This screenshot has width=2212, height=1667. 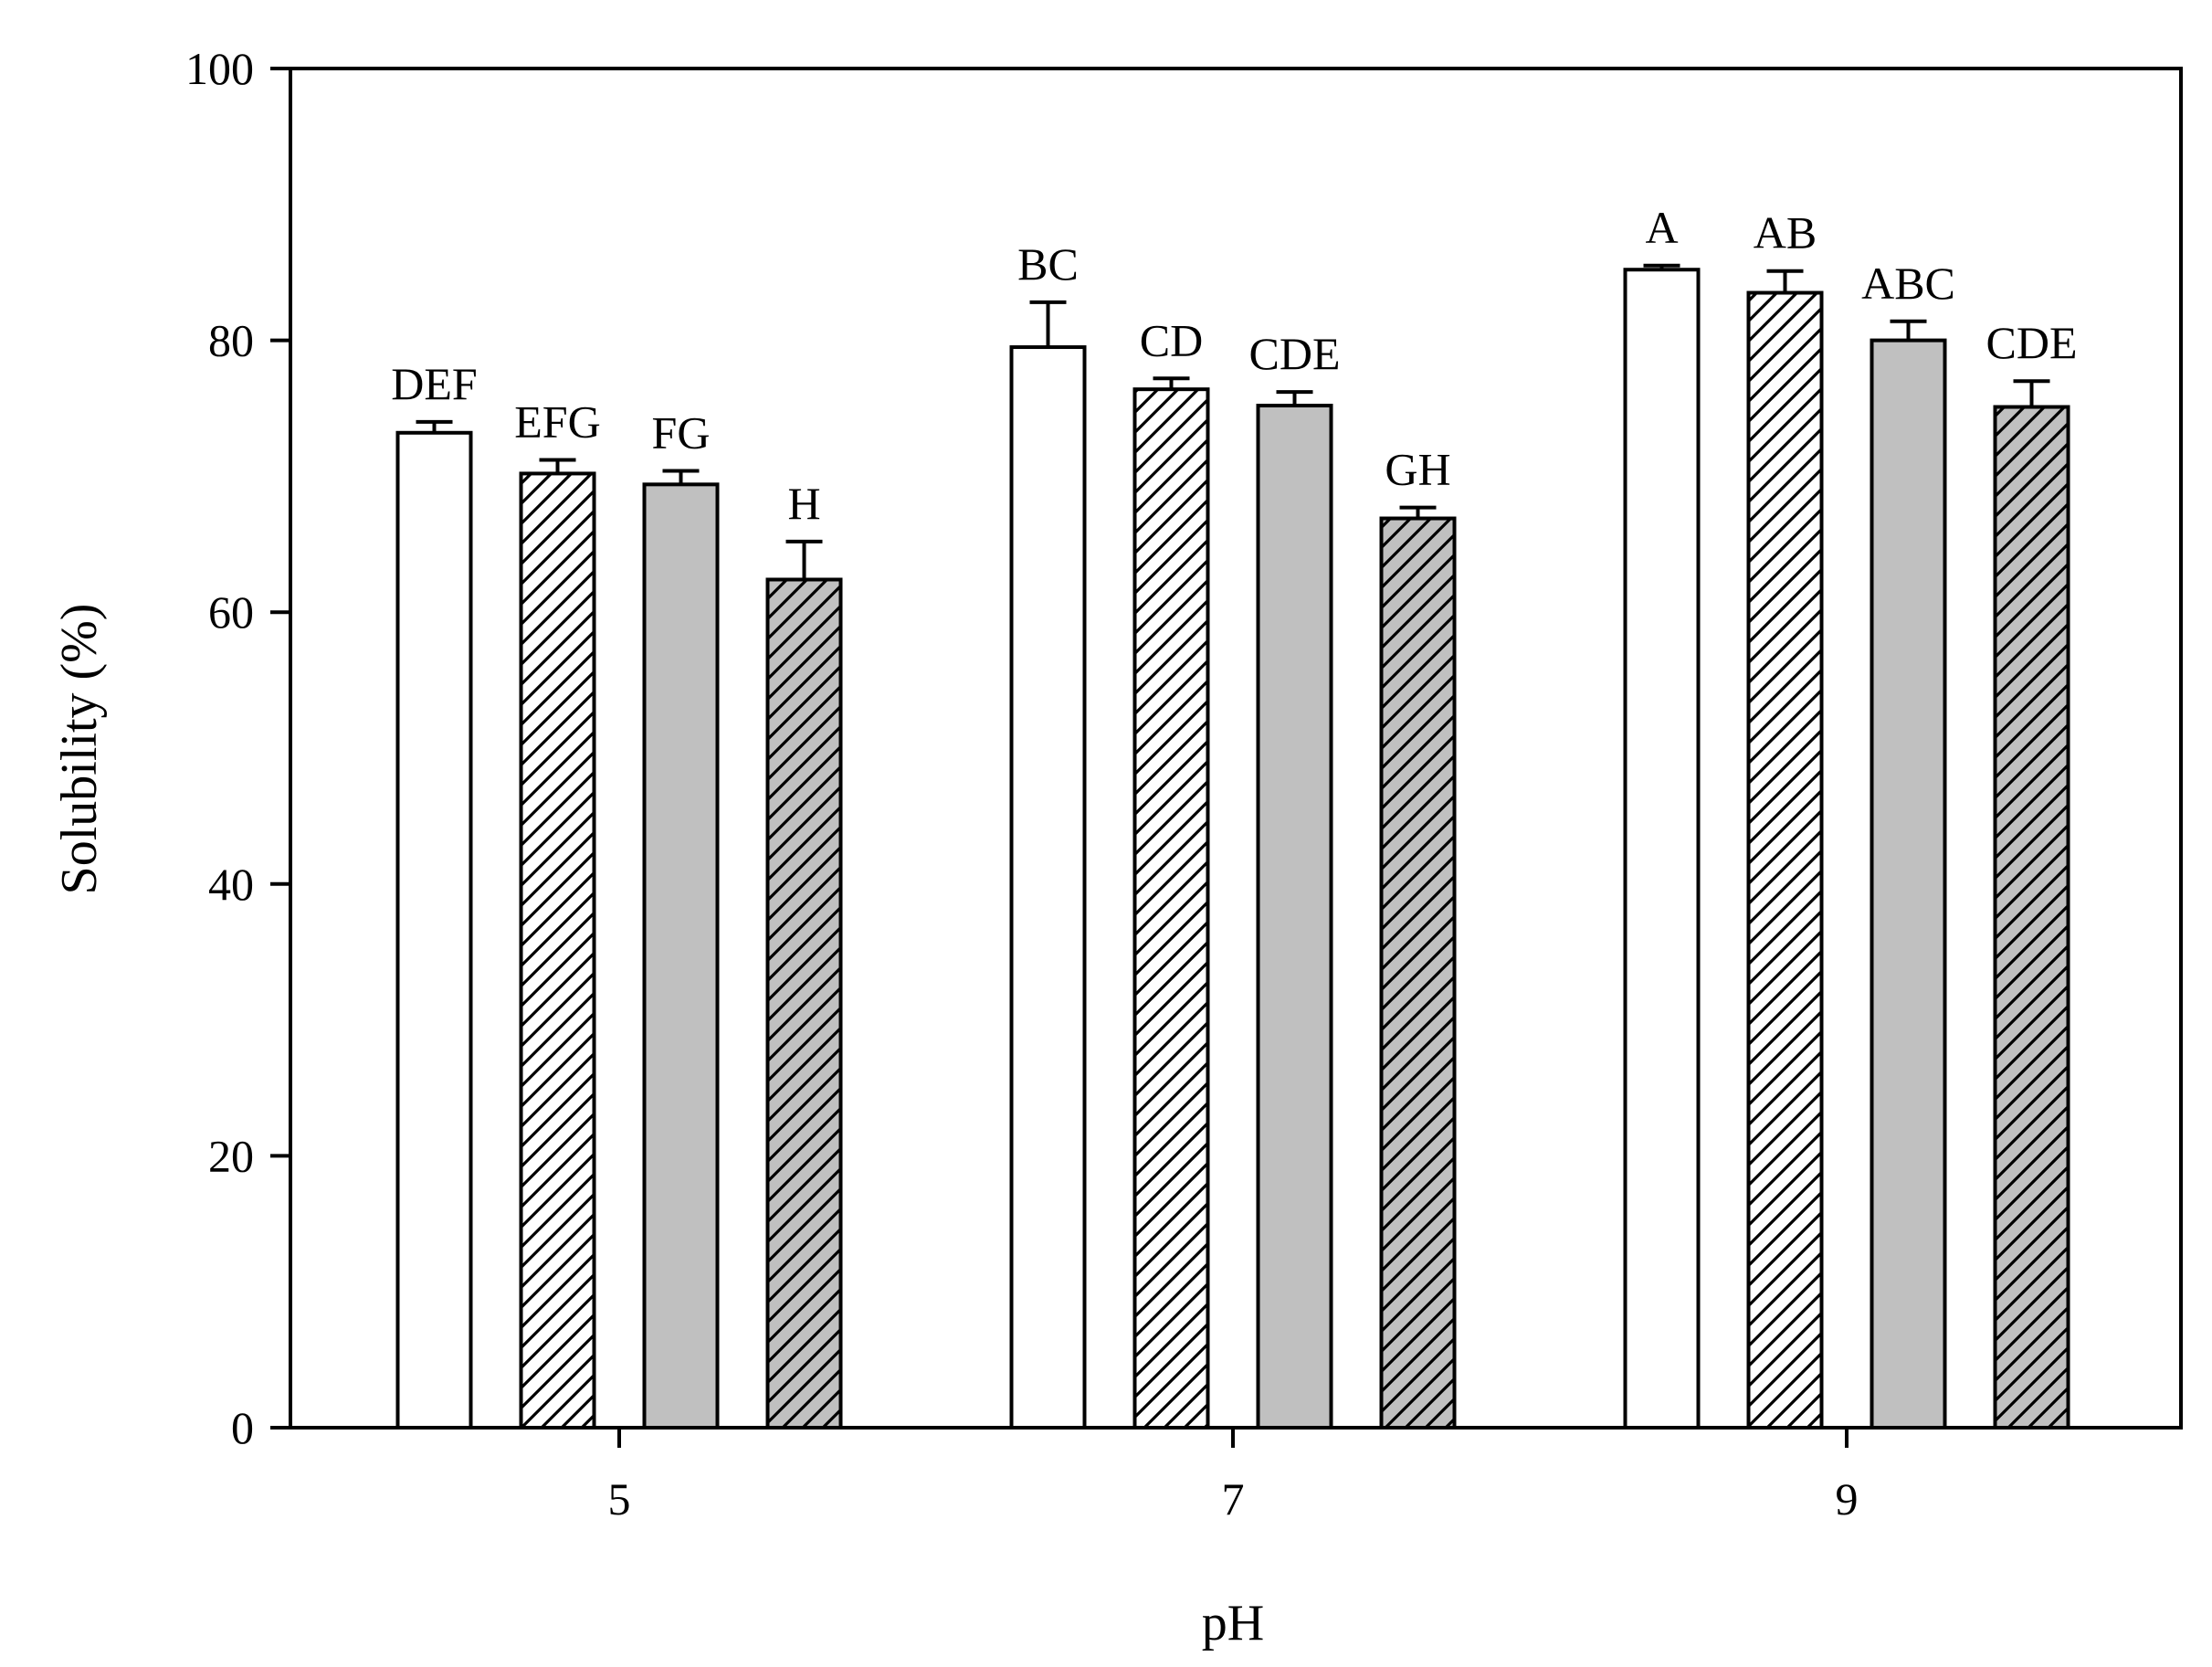 I want to click on bar-ph5-series4, so click(x=804, y=1003).